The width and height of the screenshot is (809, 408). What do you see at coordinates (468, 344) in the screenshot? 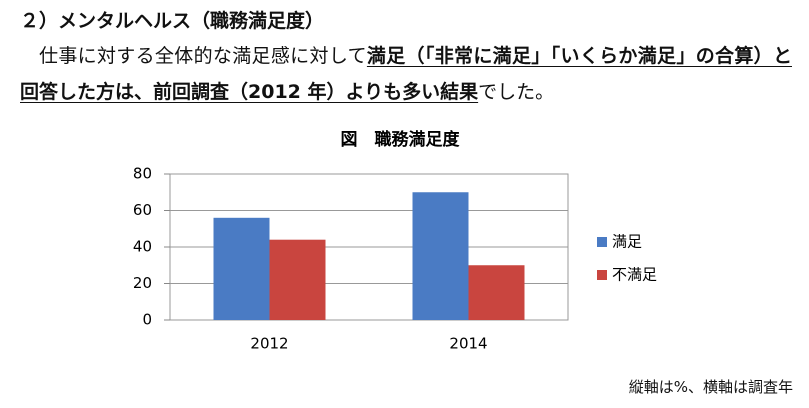
I see `x-tick-label: 2014` at bounding box center [468, 344].